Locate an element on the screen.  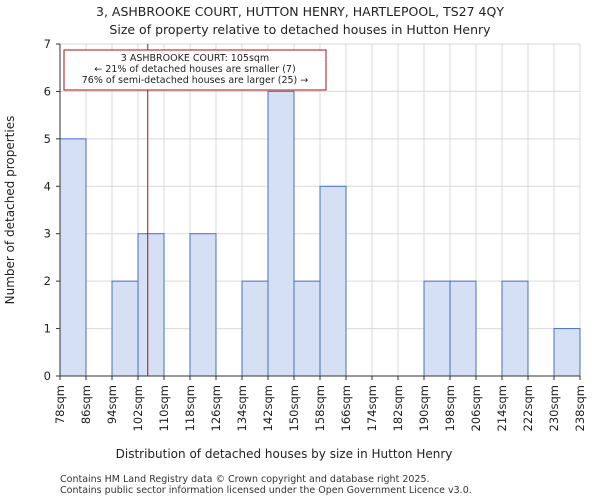
y-axis-label: Number of detached properties is located at coordinates (10, 210).